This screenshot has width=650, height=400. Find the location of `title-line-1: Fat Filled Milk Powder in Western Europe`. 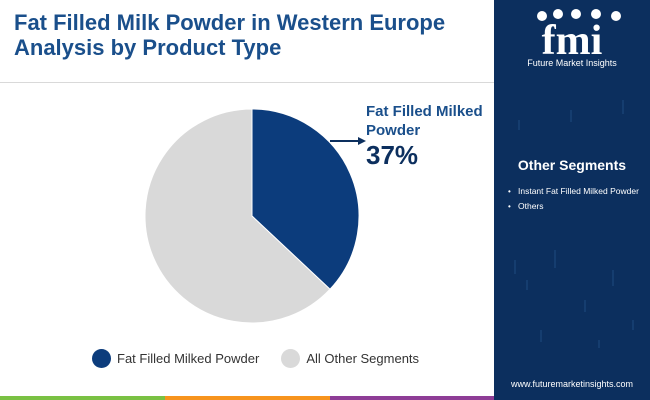

title-line-1: Fat Filled Milk Powder in Western Europe is located at coordinates (230, 22).